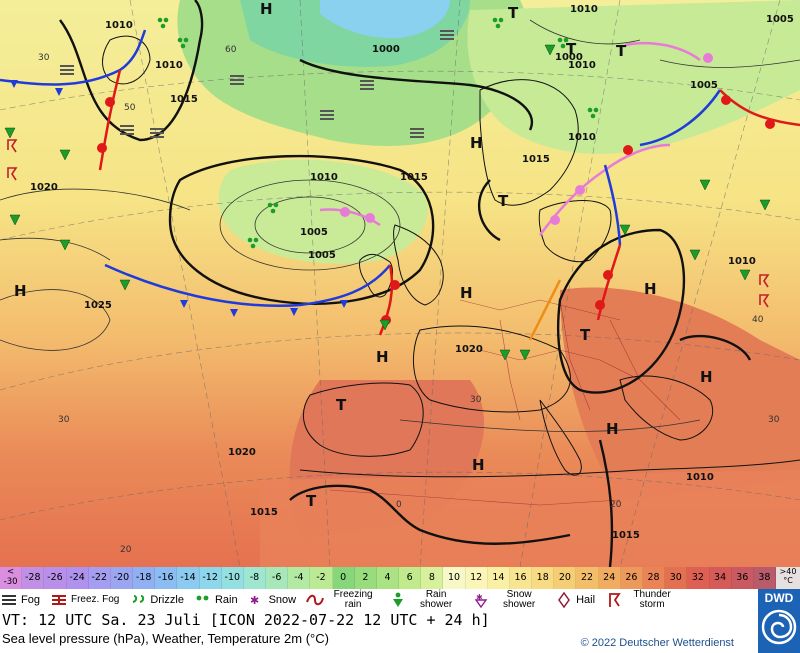 Image resolution: width=800 pixels, height=653 pixels. Describe the element at coordinates (436, 599) in the screenshot. I see `legend-item-label: Rain shower` at that location.